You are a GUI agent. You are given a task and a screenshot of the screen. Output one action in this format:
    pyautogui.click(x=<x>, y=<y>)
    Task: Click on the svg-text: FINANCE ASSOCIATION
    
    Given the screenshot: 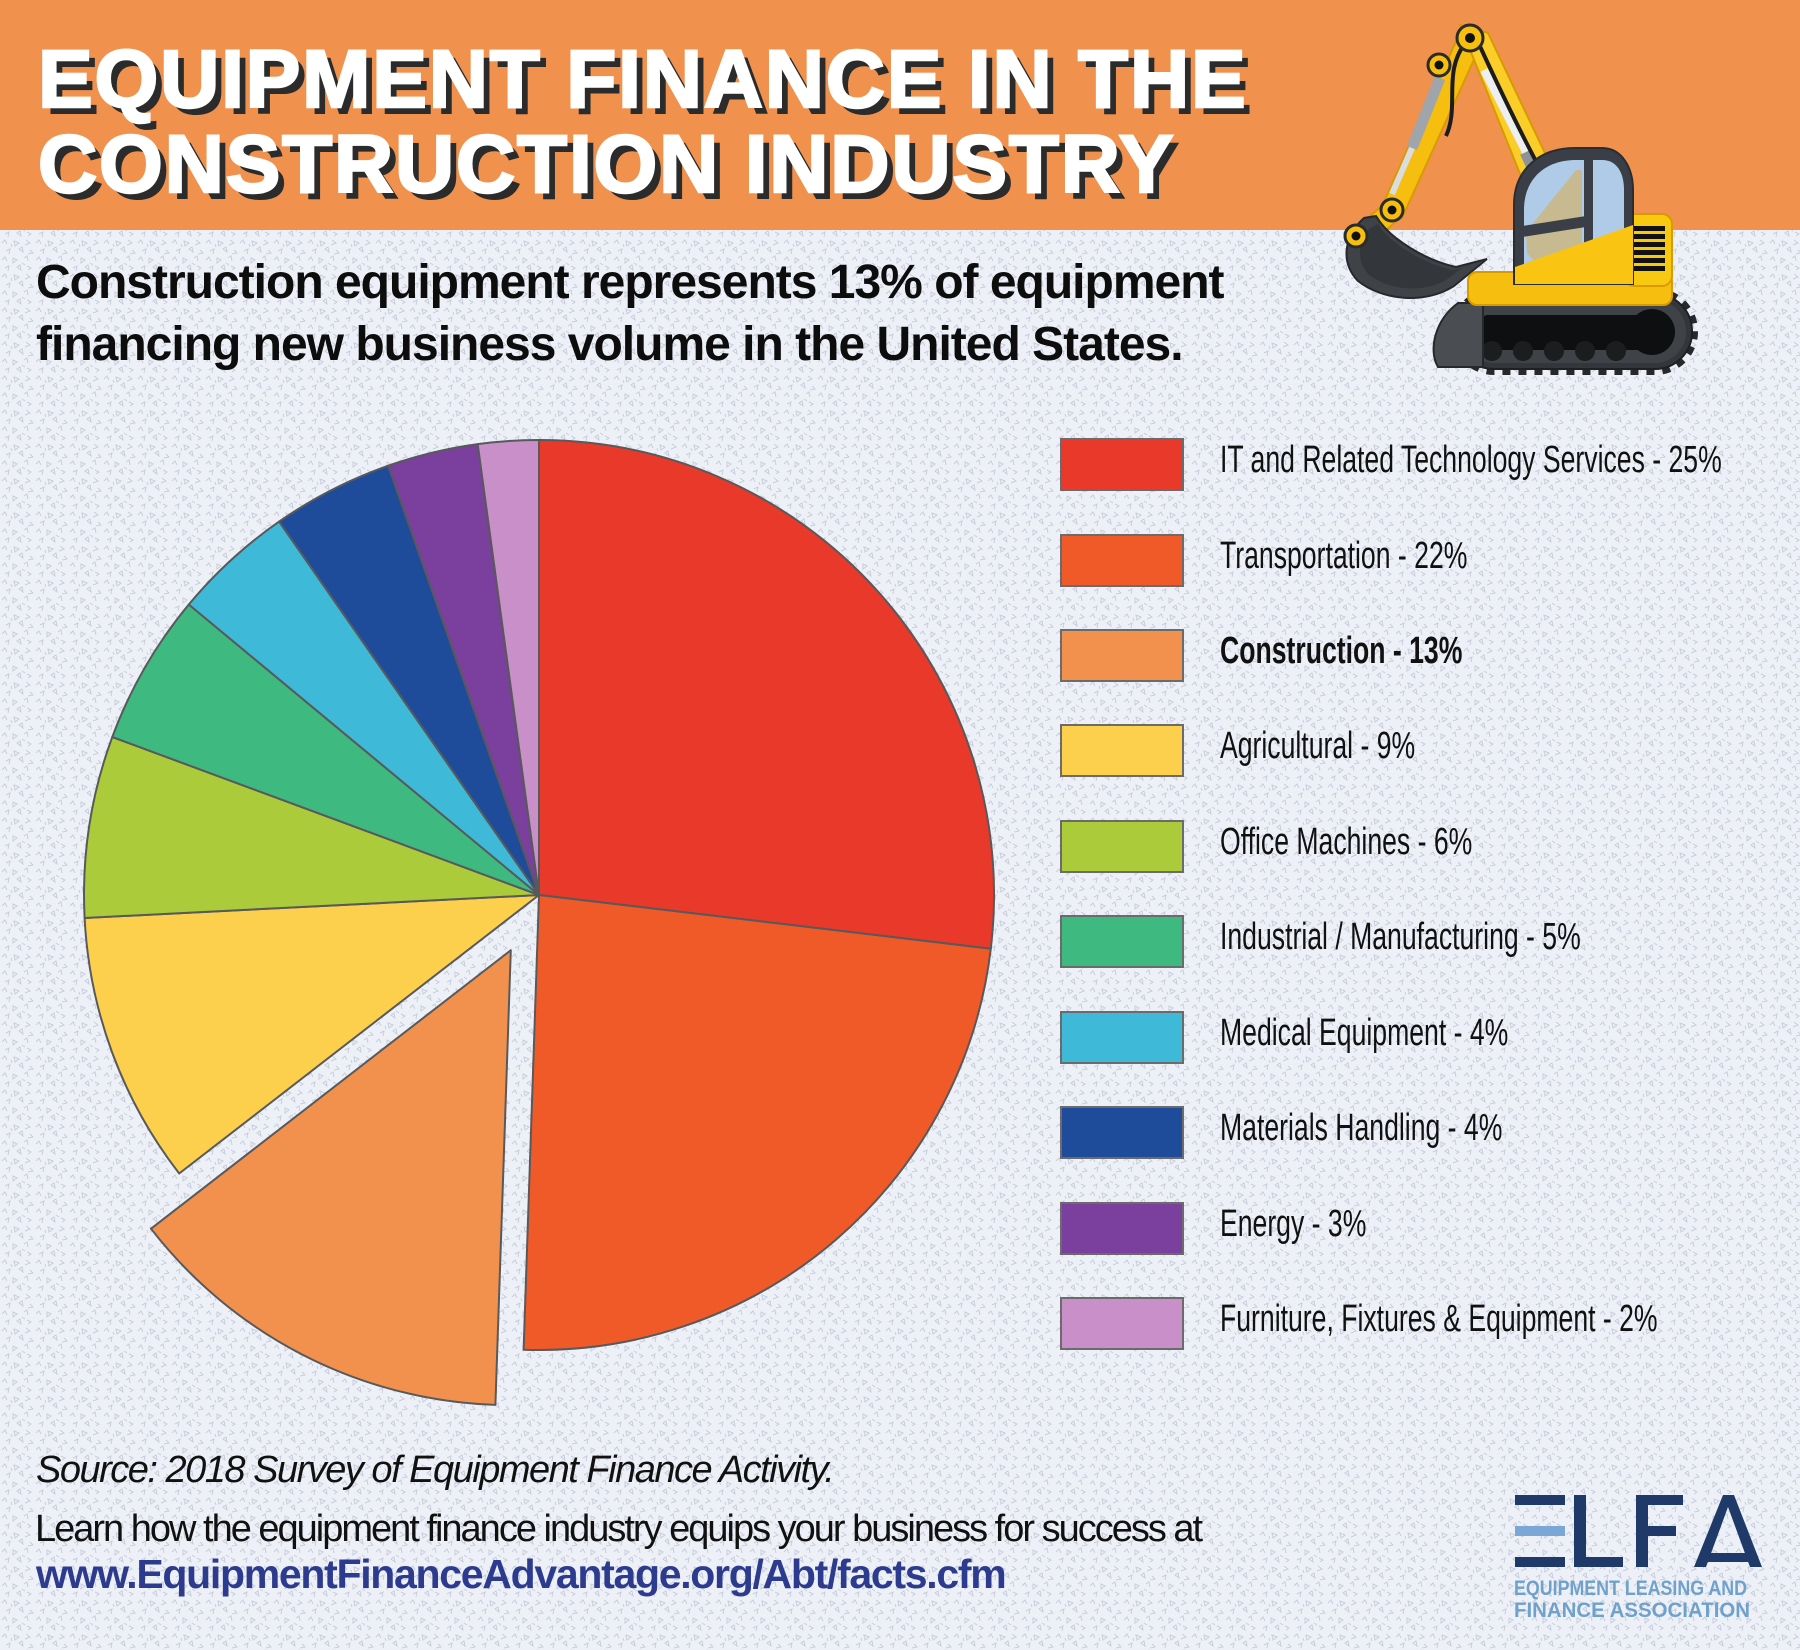 What is the action you would take?
    pyautogui.click(x=1632, y=1610)
    